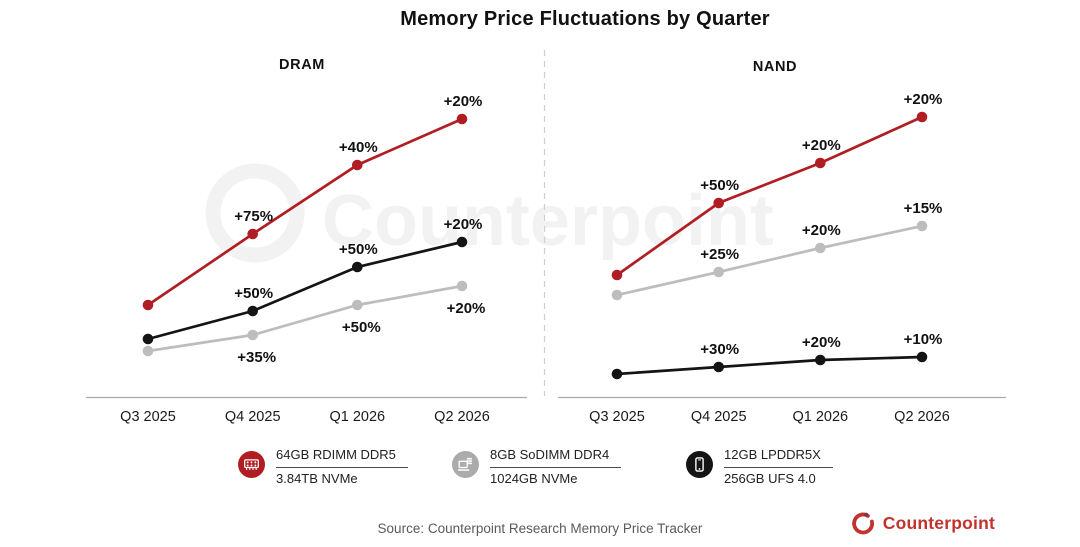 Image resolution: width=1080 pixels, height=547 pixels. I want to click on data-label: +10%, so click(923, 339).